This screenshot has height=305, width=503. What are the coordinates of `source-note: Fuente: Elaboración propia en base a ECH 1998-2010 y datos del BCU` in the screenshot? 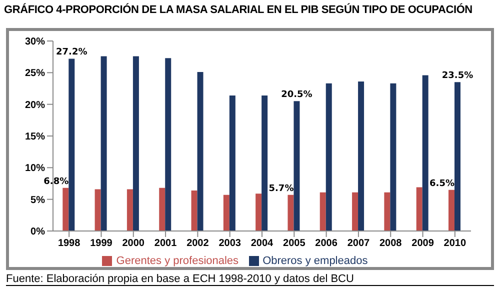 It's located at (250, 279).